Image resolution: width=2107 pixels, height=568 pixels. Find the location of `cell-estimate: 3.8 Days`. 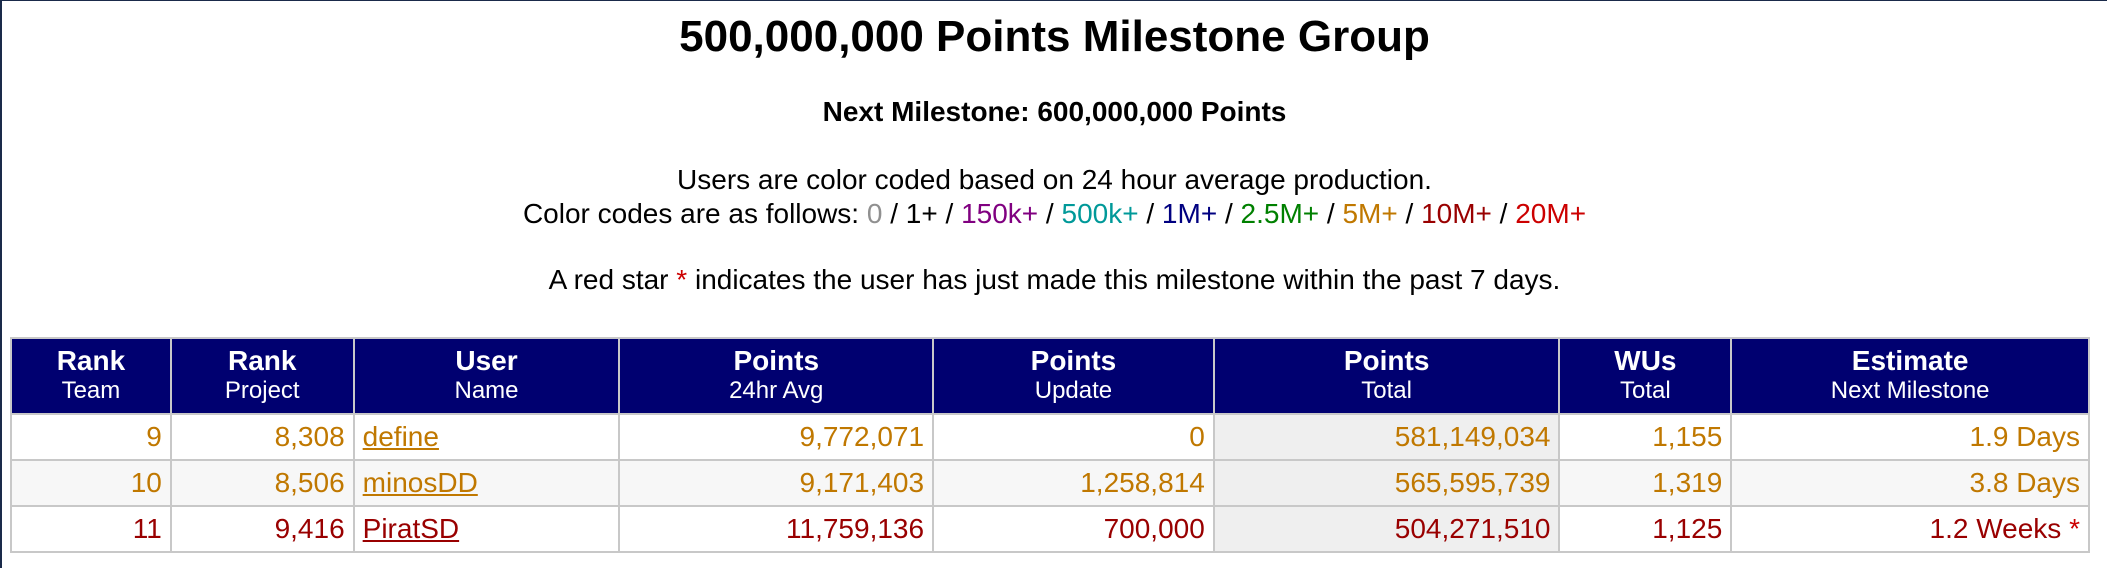

cell-estimate: 3.8 Days is located at coordinates (1910, 483).